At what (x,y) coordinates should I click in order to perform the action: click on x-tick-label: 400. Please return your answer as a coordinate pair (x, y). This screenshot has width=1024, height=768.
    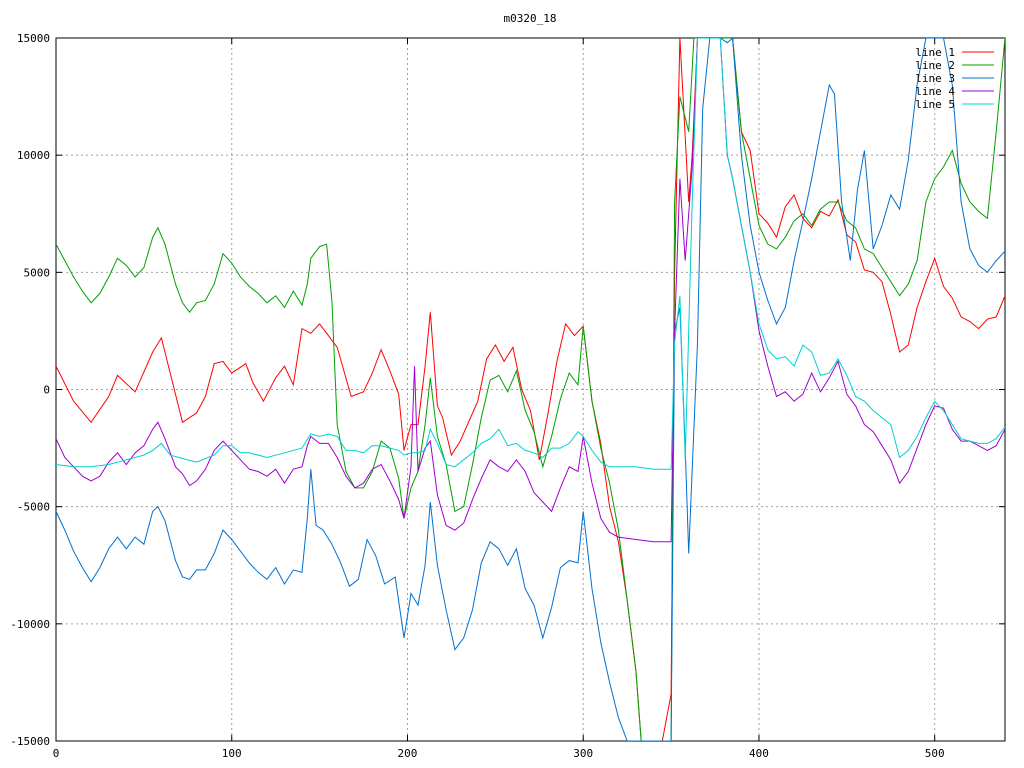
    Looking at the image, I should click on (759, 753).